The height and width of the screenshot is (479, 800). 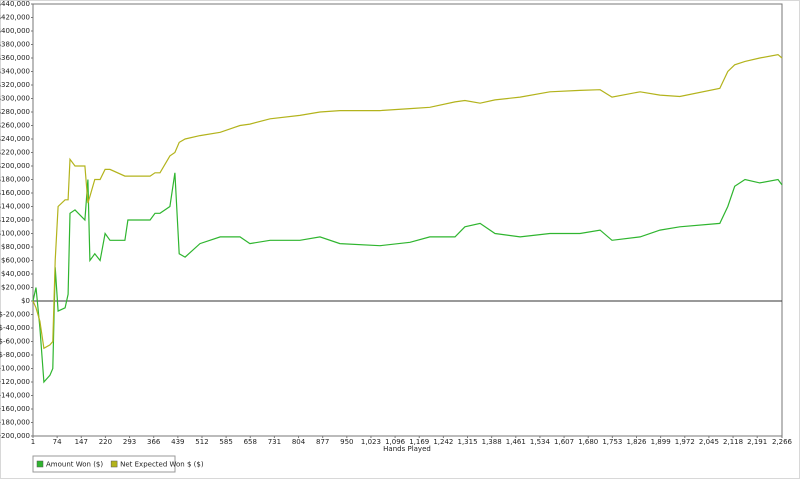 I want to click on y-tick-label: $280,000, so click(x=15, y=112).